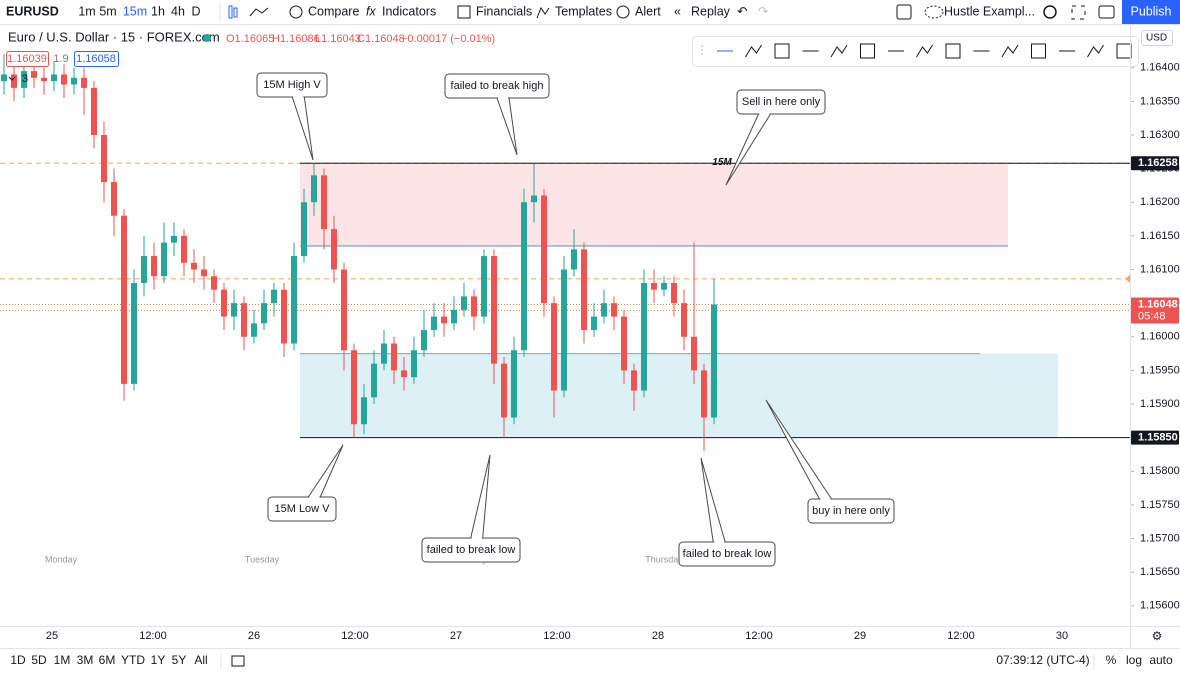  What do you see at coordinates (583, 11) in the screenshot?
I see `templates-button: Templates` at bounding box center [583, 11].